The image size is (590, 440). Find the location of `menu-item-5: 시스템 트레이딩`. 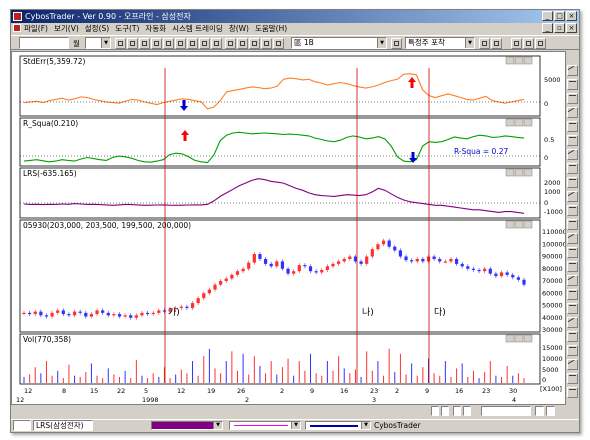

menu-item-5: 시스템 트레이딩 is located at coordinates (197, 28).